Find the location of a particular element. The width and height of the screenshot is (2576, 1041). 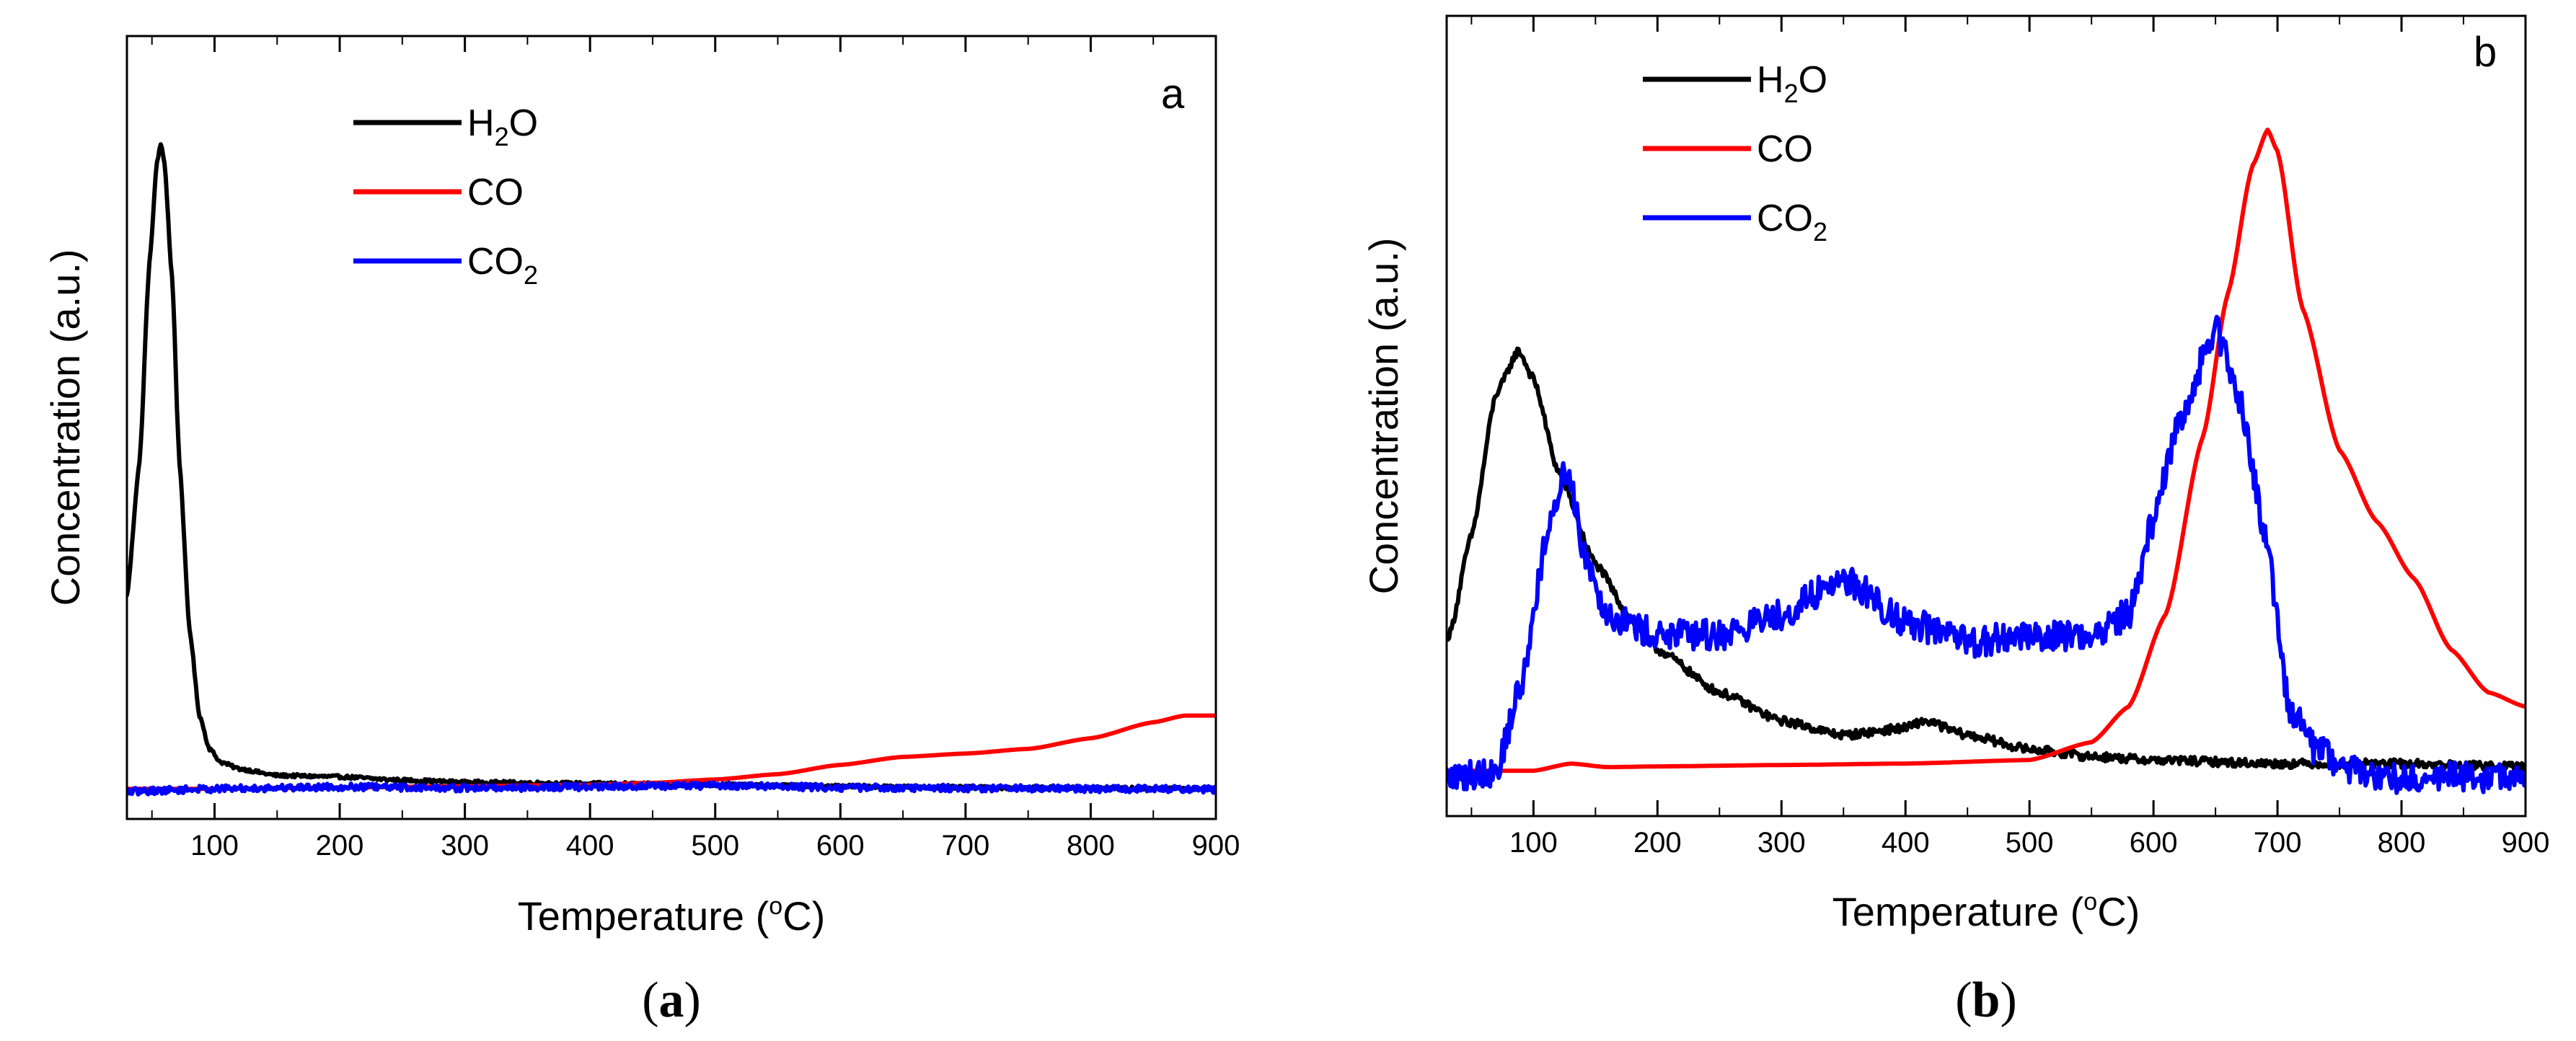

panel-letter: b is located at coordinates (2485, 52).